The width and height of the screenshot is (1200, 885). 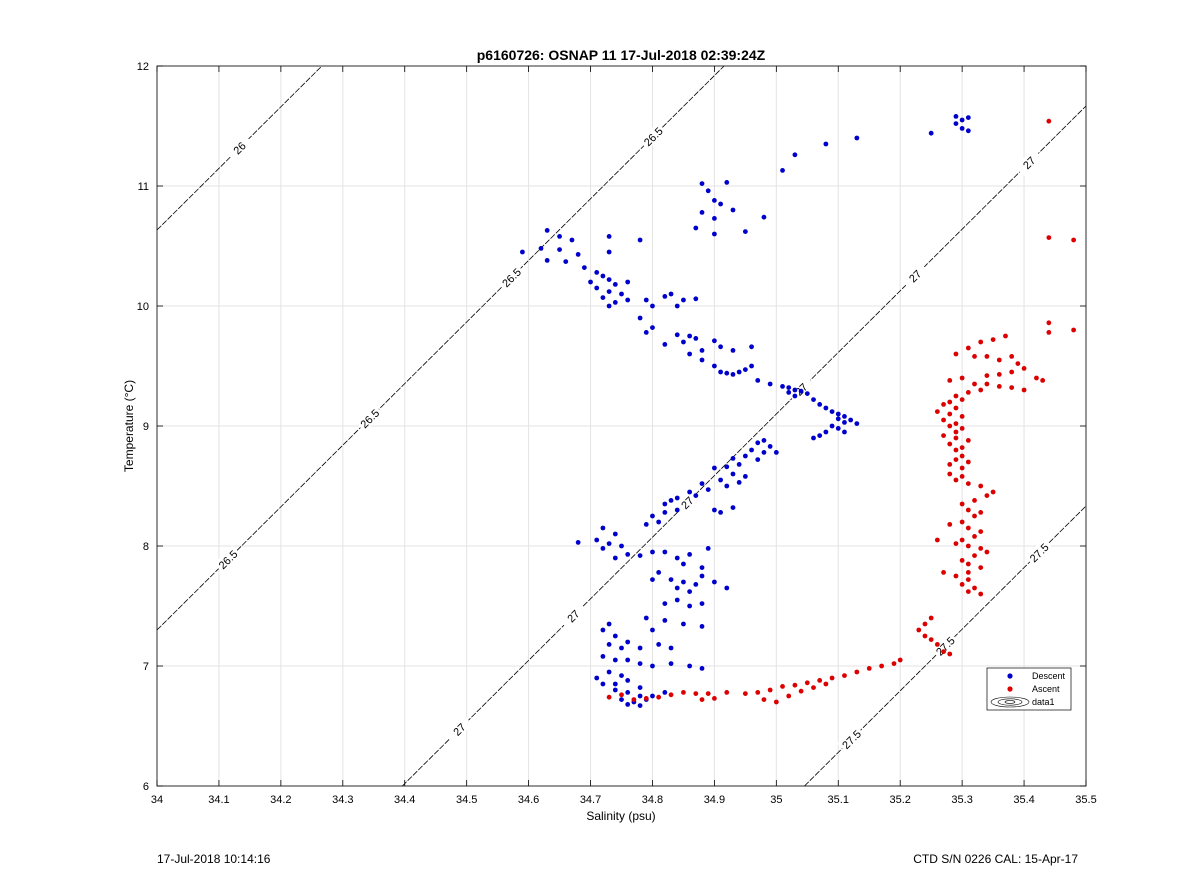 What do you see at coordinates (961, 800) in the screenshot?
I see `x-tick-label: 35.3` at bounding box center [961, 800].